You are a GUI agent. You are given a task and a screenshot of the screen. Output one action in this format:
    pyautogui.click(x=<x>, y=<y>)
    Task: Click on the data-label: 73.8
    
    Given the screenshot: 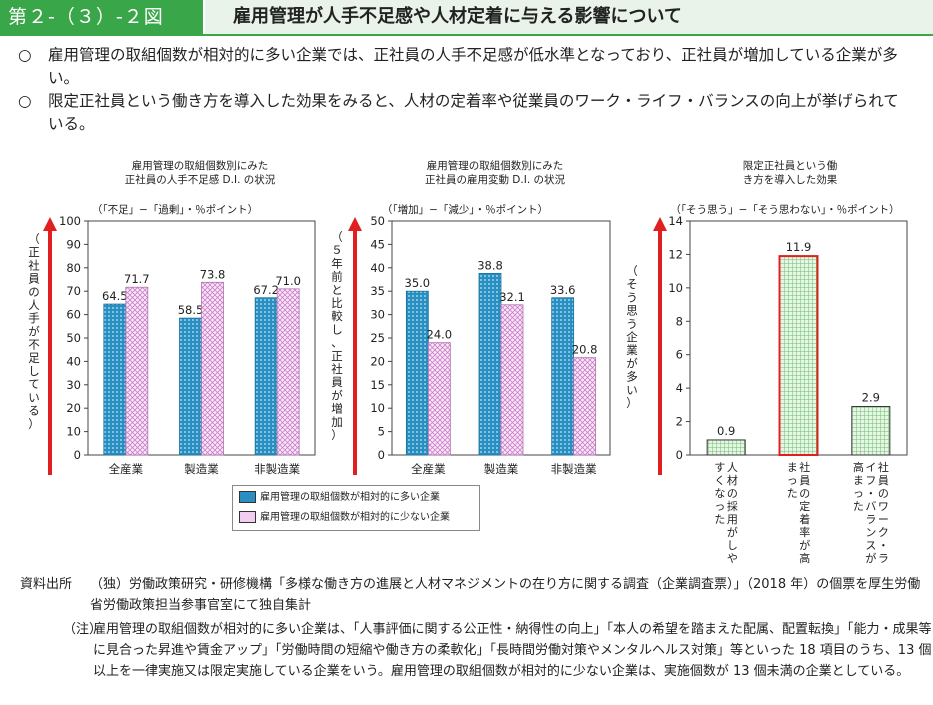 What is the action you would take?
    pyautogui.click(x=213, y=274)
    